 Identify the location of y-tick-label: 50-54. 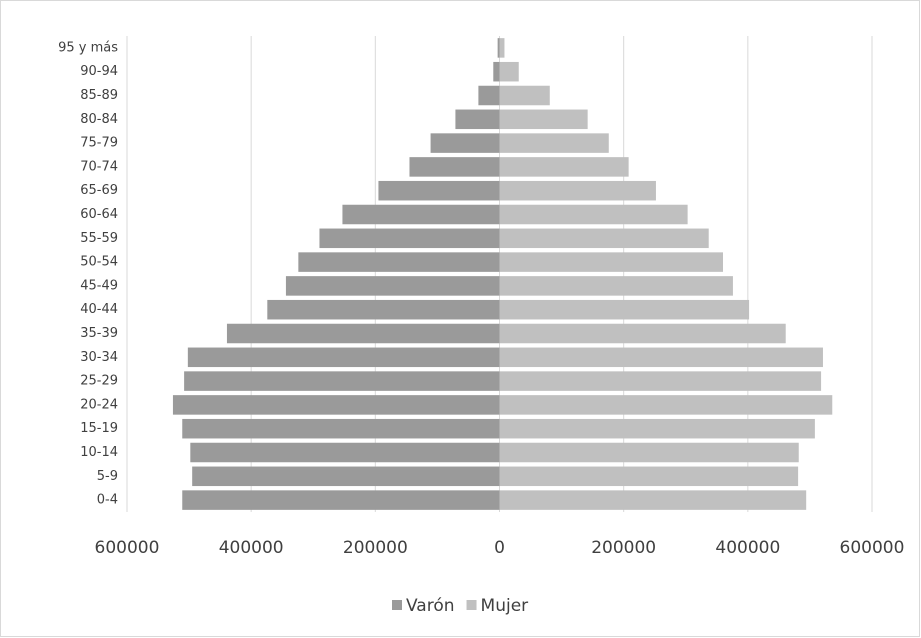
(99, 262).